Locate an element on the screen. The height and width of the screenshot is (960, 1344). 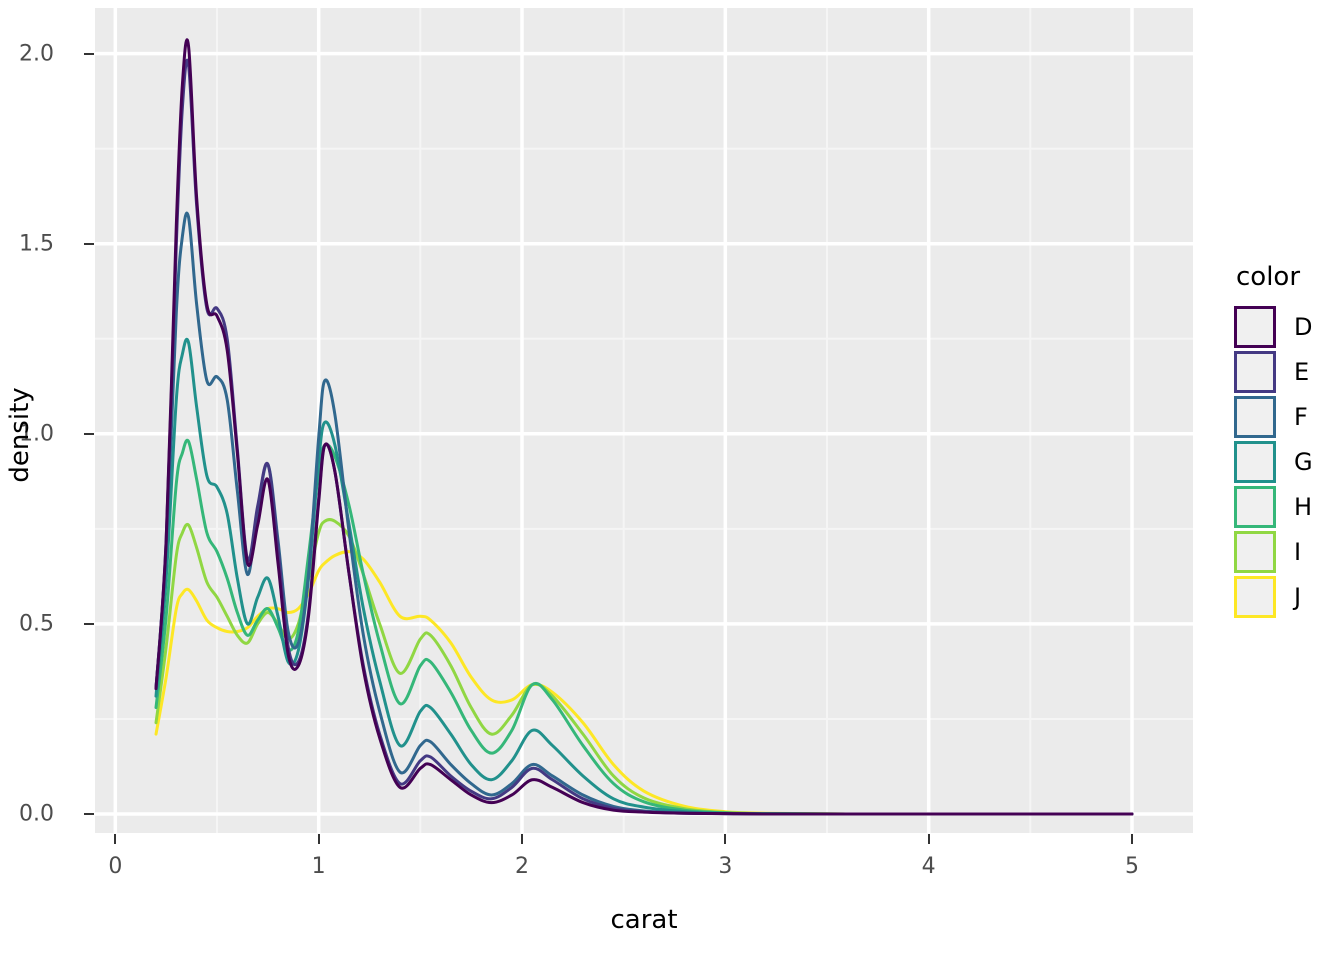
legend-item-label: D is located at coordinates (1303, 326).